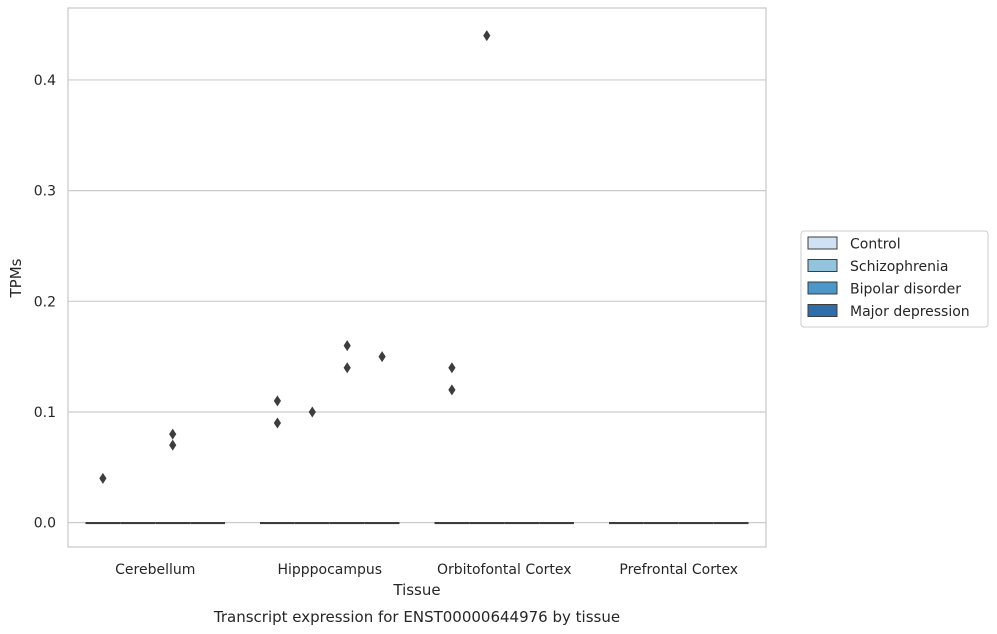  I want to click on x-tick-label: Cerebellum, so click(155, 570).